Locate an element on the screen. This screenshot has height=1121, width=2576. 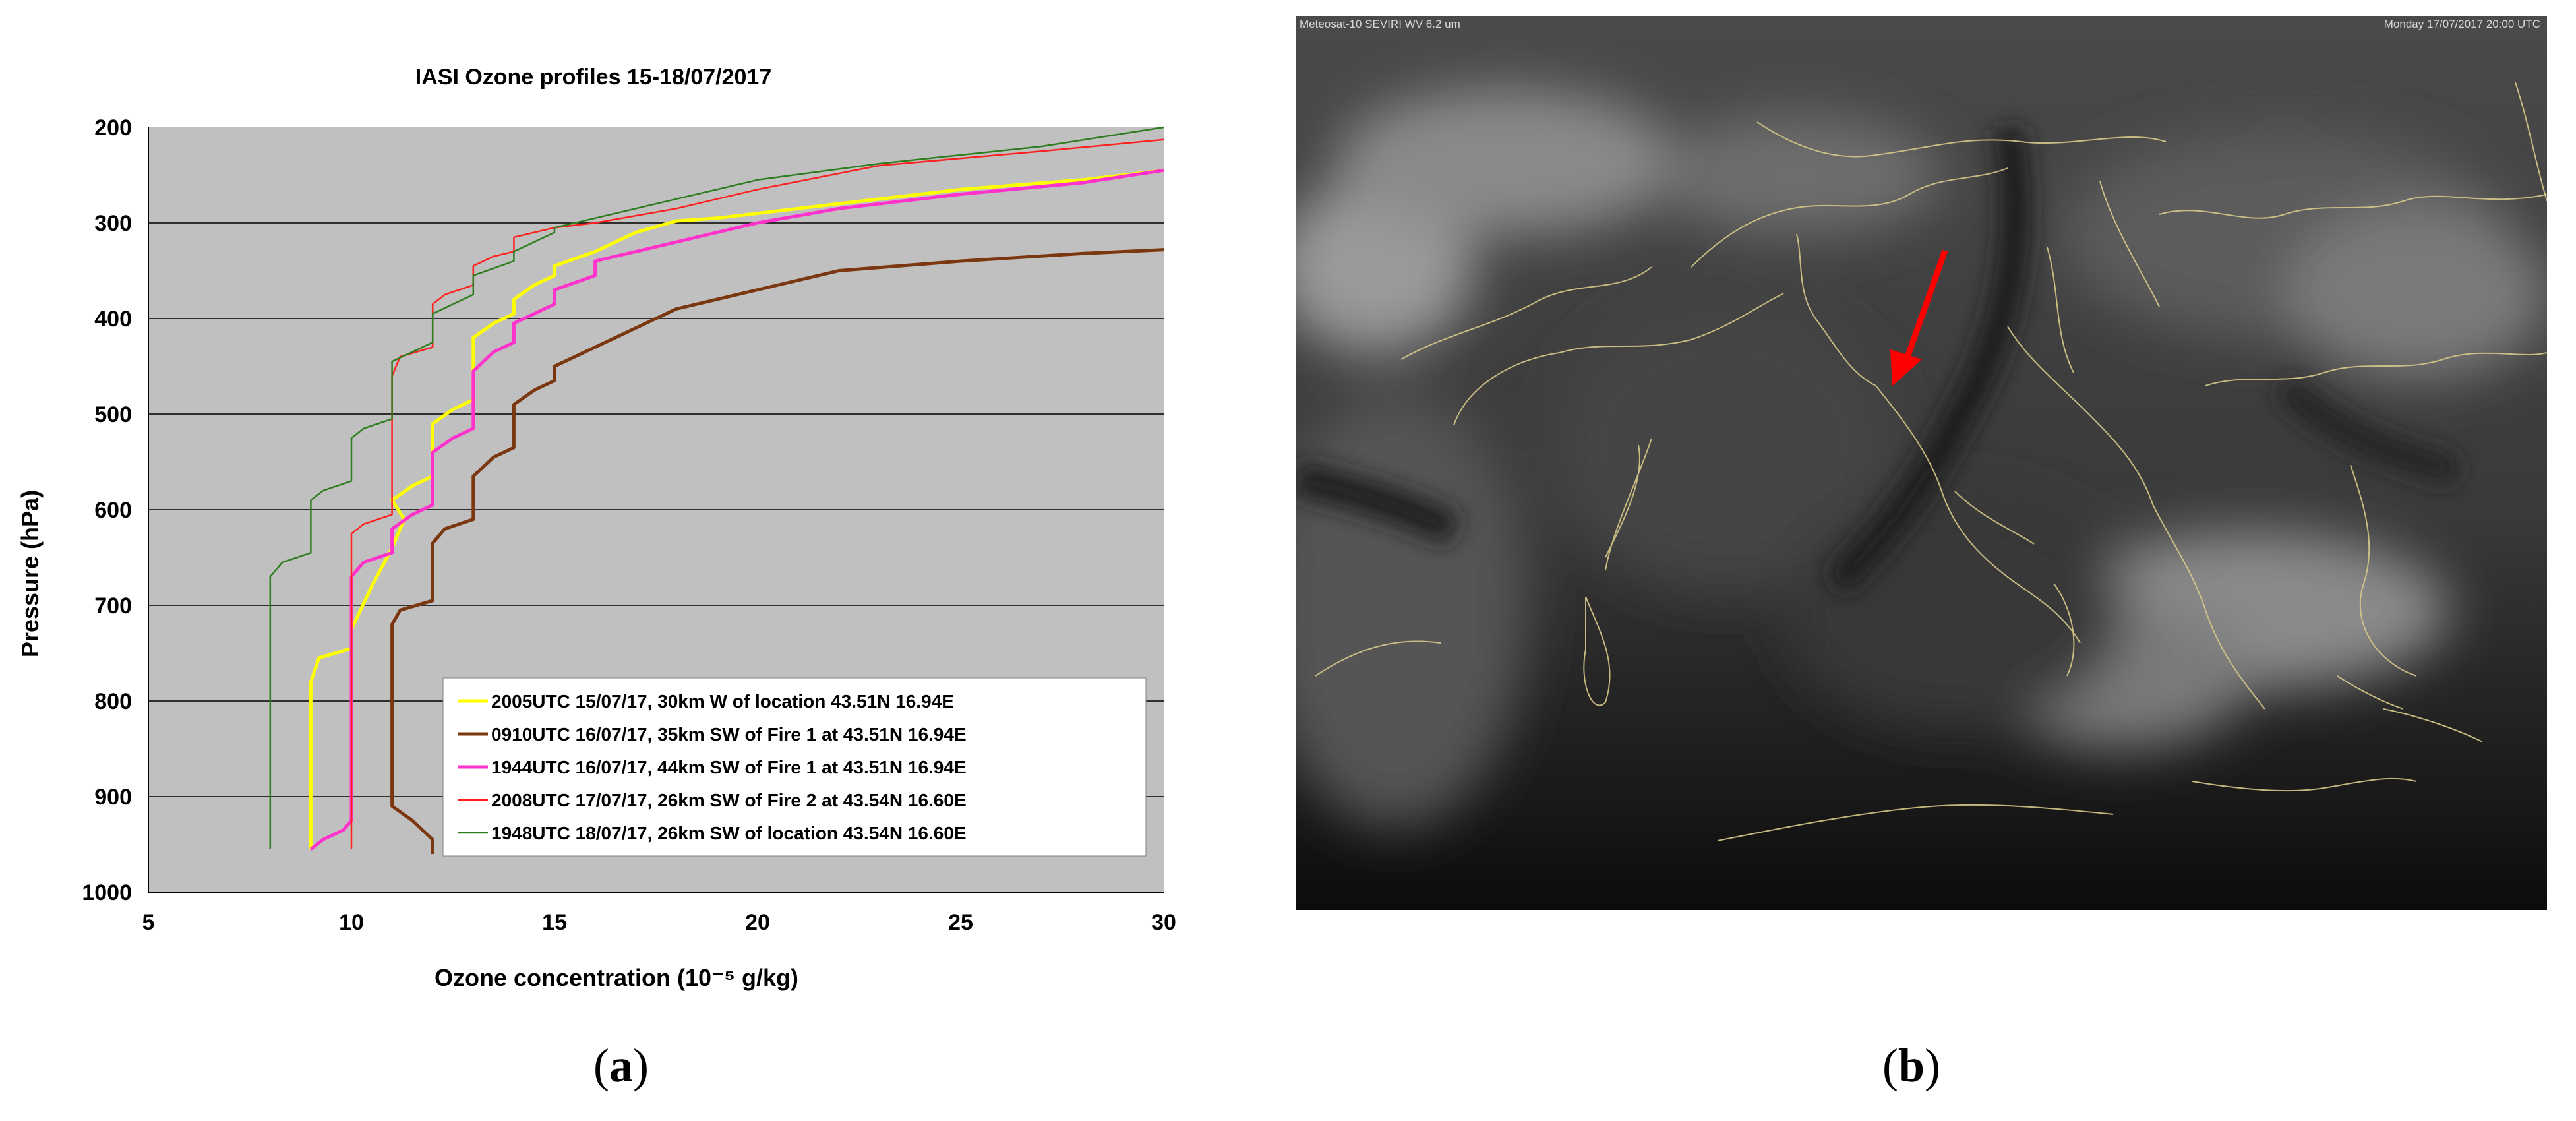
panel-label-b: (b) is located at coordinates (1912, 1065).